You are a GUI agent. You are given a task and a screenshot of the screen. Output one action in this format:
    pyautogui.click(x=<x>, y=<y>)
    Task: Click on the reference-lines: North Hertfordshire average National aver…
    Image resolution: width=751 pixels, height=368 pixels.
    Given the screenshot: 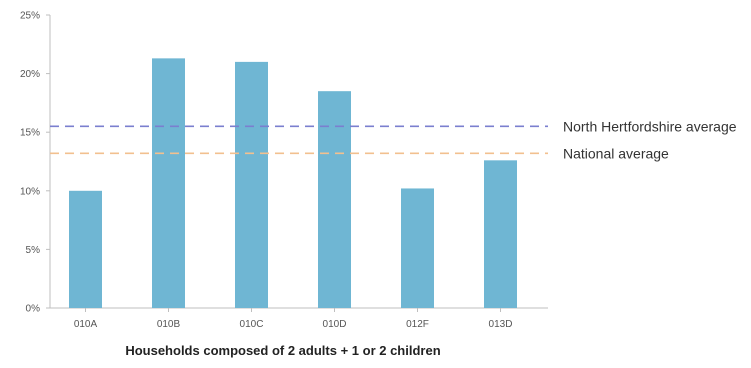 What is the action you would take?
    pyautogui.click(x=393, y=139)
    